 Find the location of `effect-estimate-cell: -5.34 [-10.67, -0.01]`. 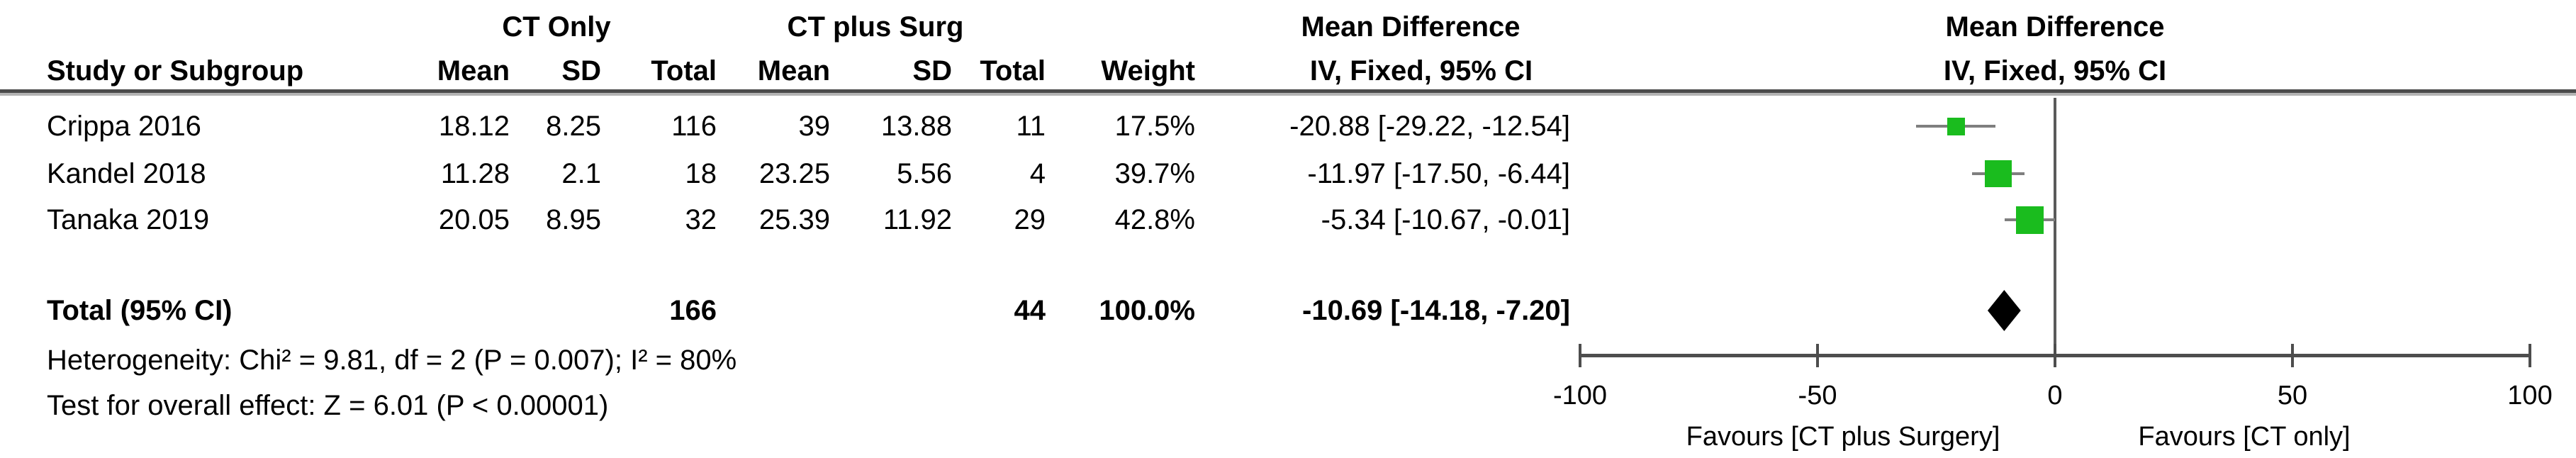

effect-estimate-cell: -5.34 [-10.67, -0.01] is located at coordinates (1446, 219).